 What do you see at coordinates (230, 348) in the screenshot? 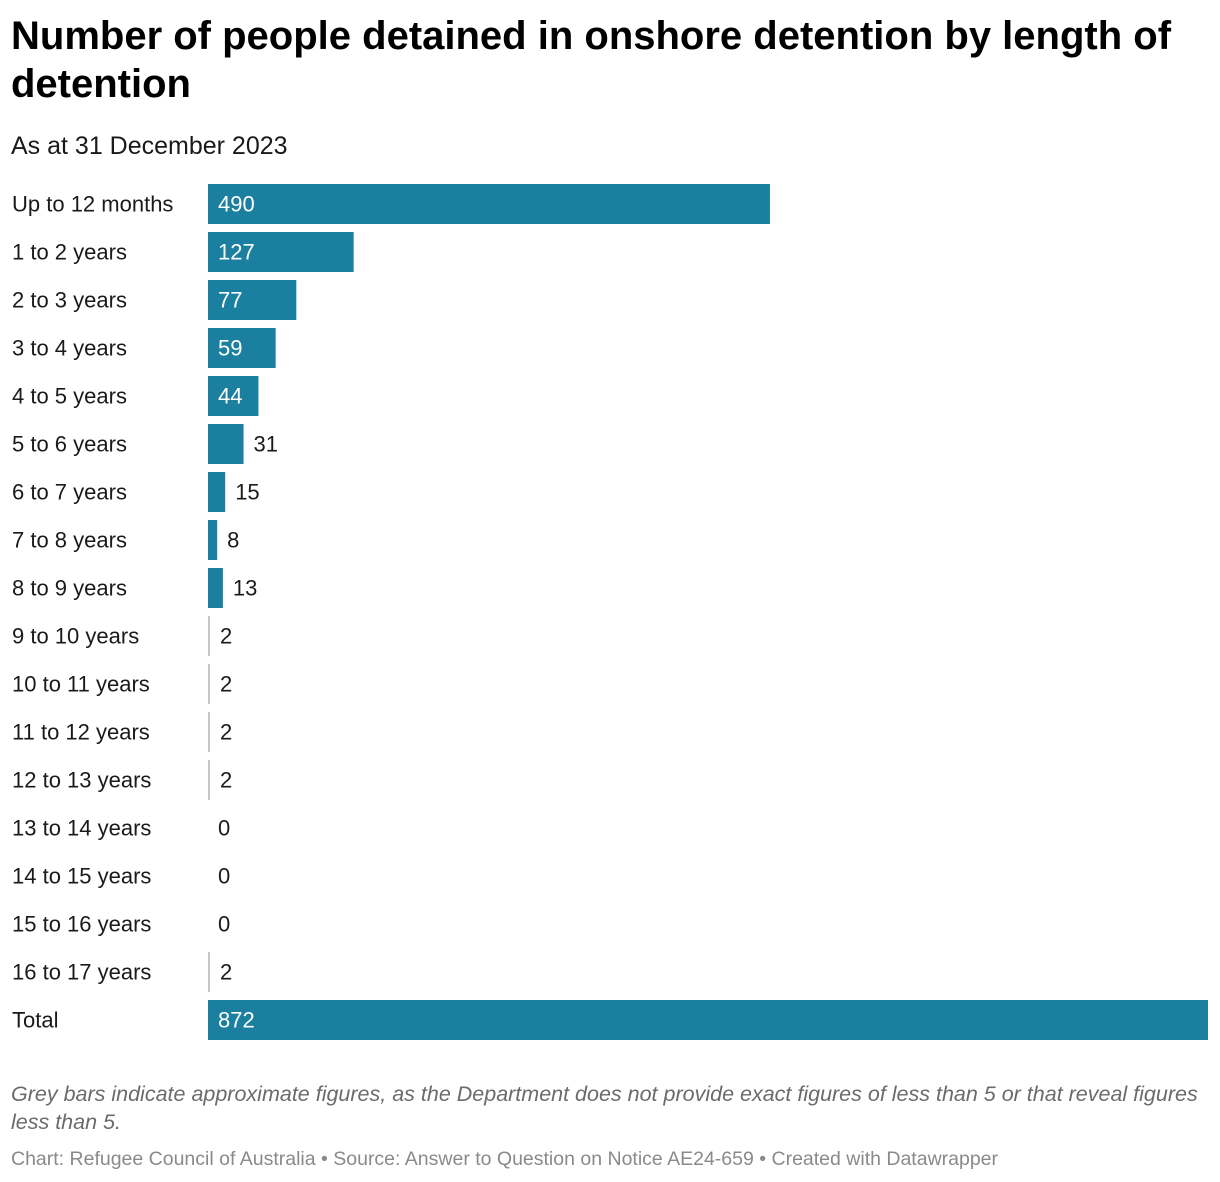
I see `value-label: 59` at bounding box center [230, 348].